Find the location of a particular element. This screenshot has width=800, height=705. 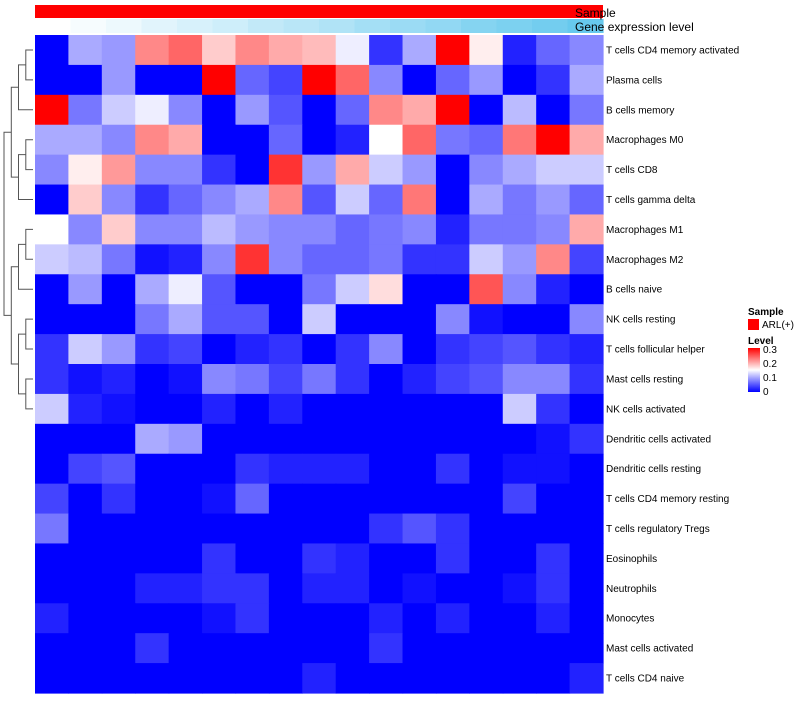

annotation-sample-bar is located at coordinates (319, 11).